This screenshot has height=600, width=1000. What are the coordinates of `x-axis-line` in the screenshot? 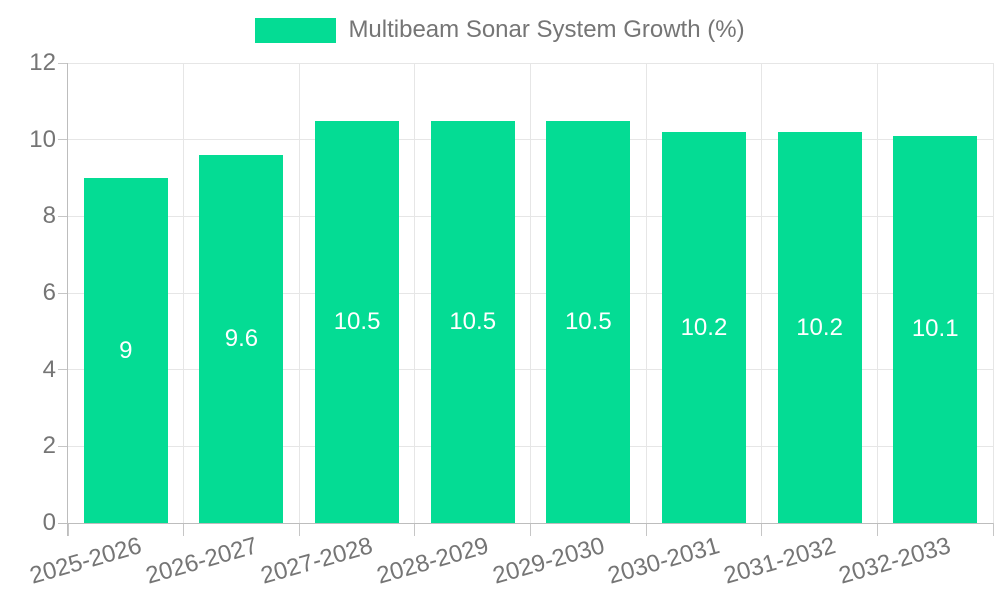 It's located at (525, 523).